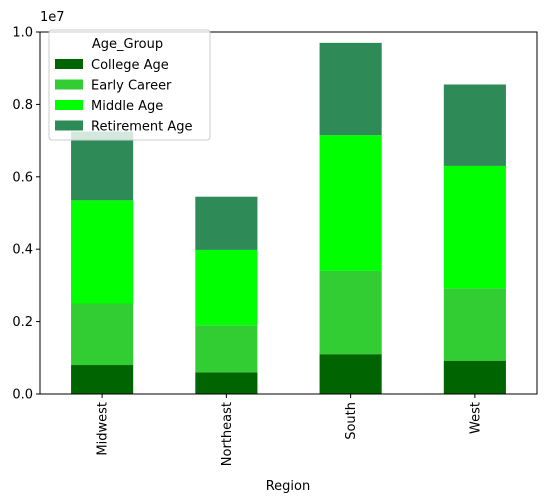  Describe the element at coordinates (22, 105) in the screenshot. I see `y-tick-label: 0.8` at that location.